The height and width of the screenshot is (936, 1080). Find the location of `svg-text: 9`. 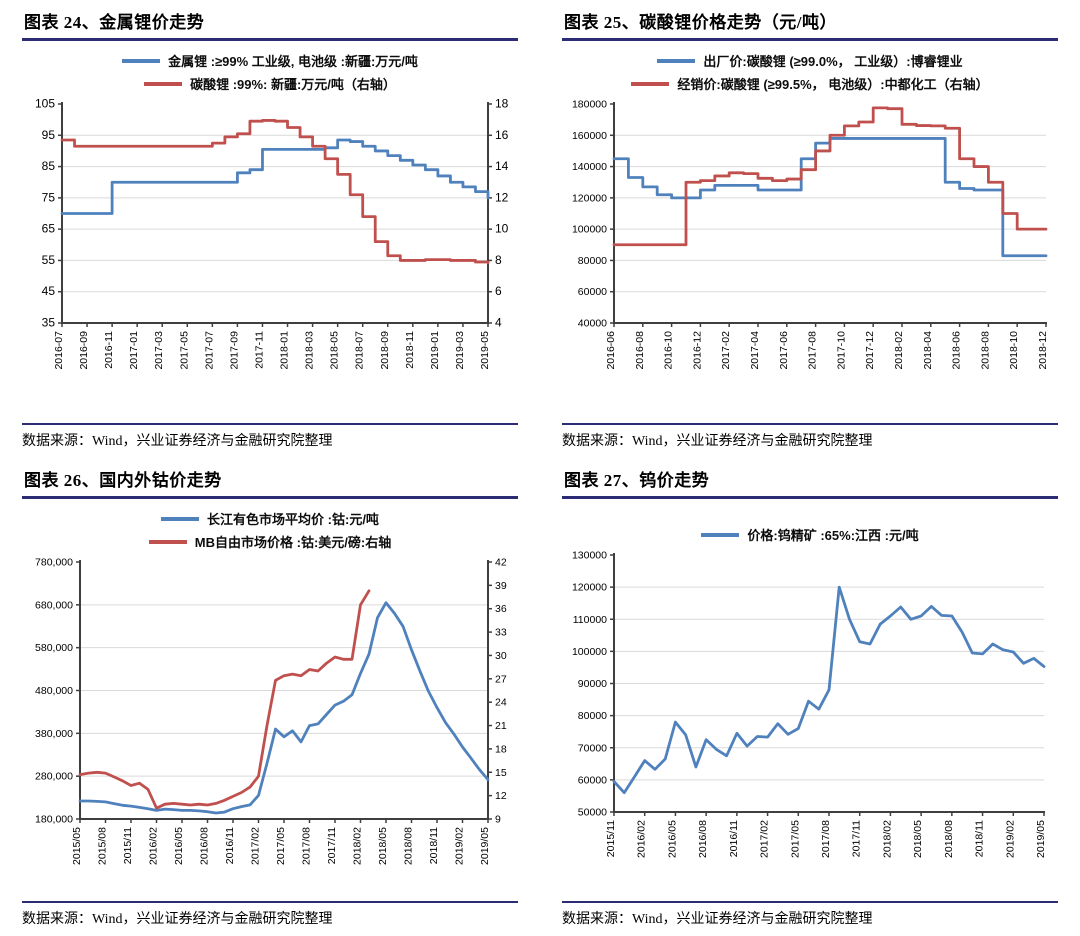

svg-text: 9 is located at coordinates (498, 820).